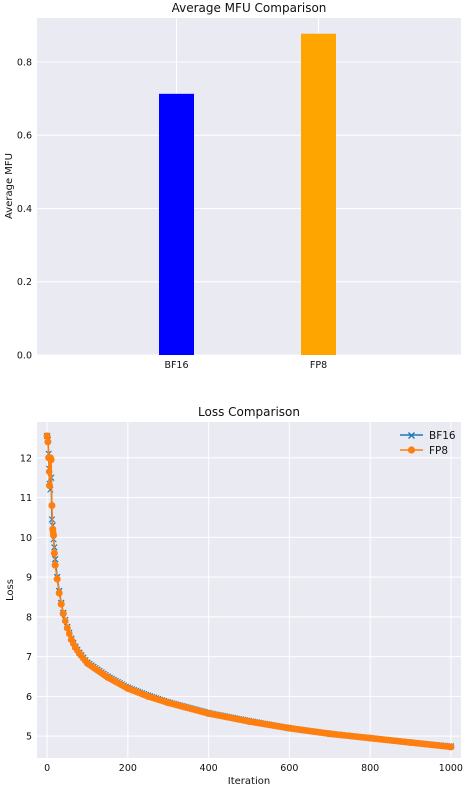 The image size is (466, 788). I want to click on loss-x-tick-label: 1000, so click(451, 768).